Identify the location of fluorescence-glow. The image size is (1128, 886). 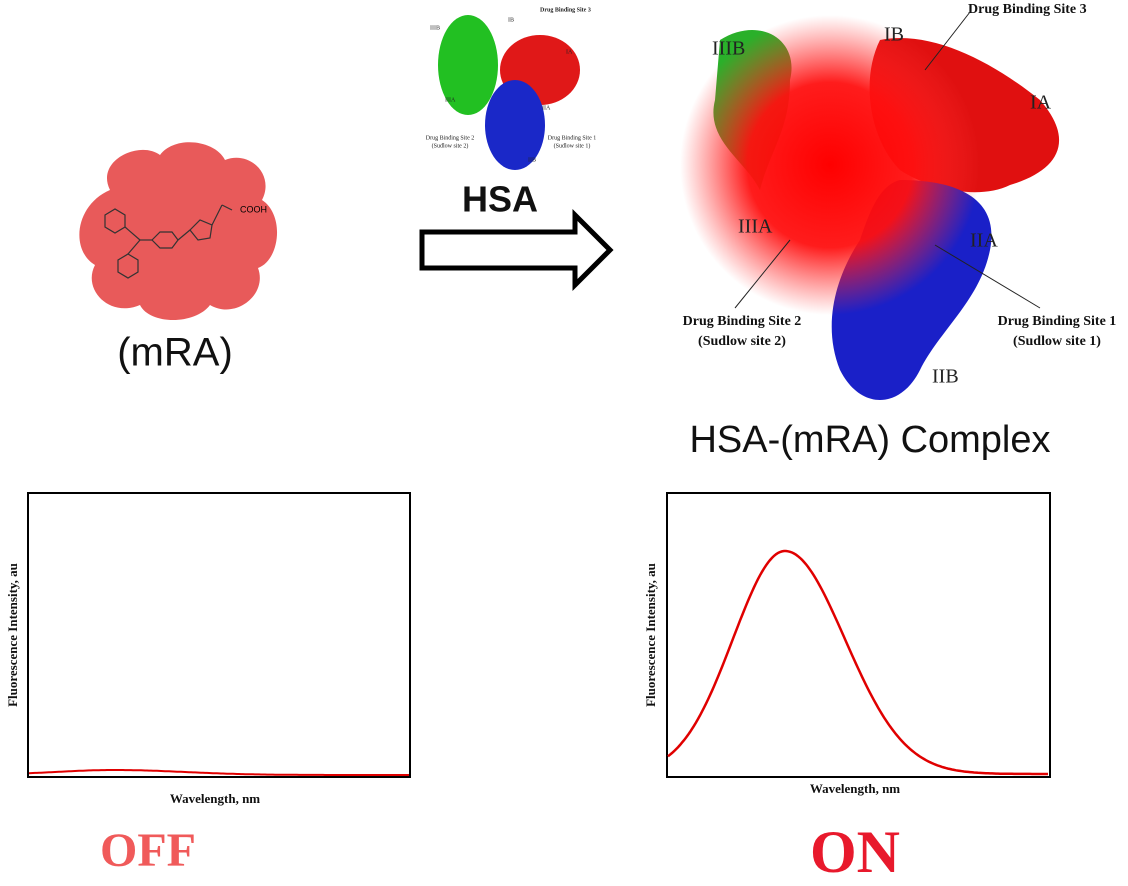
(830, 165).